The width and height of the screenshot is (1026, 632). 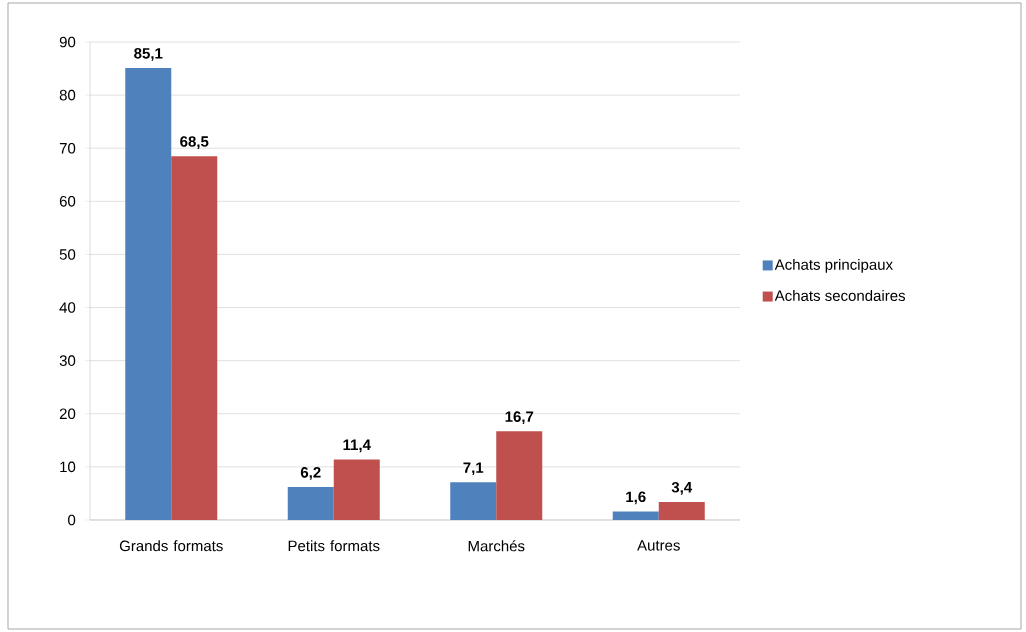 I want to click on y-tick-label: 60, so click(x=67, y=201).